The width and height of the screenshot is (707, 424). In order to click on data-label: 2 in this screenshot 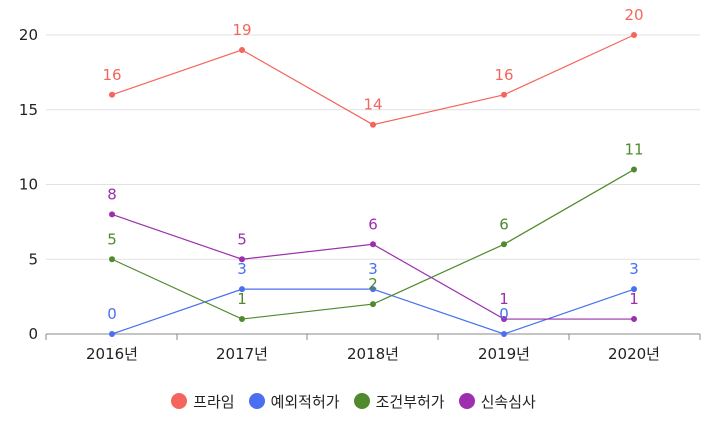, I will do `click(373, 284)`.